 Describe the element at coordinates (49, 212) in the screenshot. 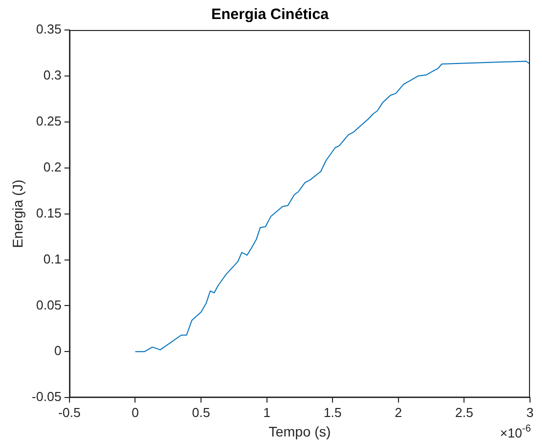

I see `y-tick-label: 0.15` at that location.